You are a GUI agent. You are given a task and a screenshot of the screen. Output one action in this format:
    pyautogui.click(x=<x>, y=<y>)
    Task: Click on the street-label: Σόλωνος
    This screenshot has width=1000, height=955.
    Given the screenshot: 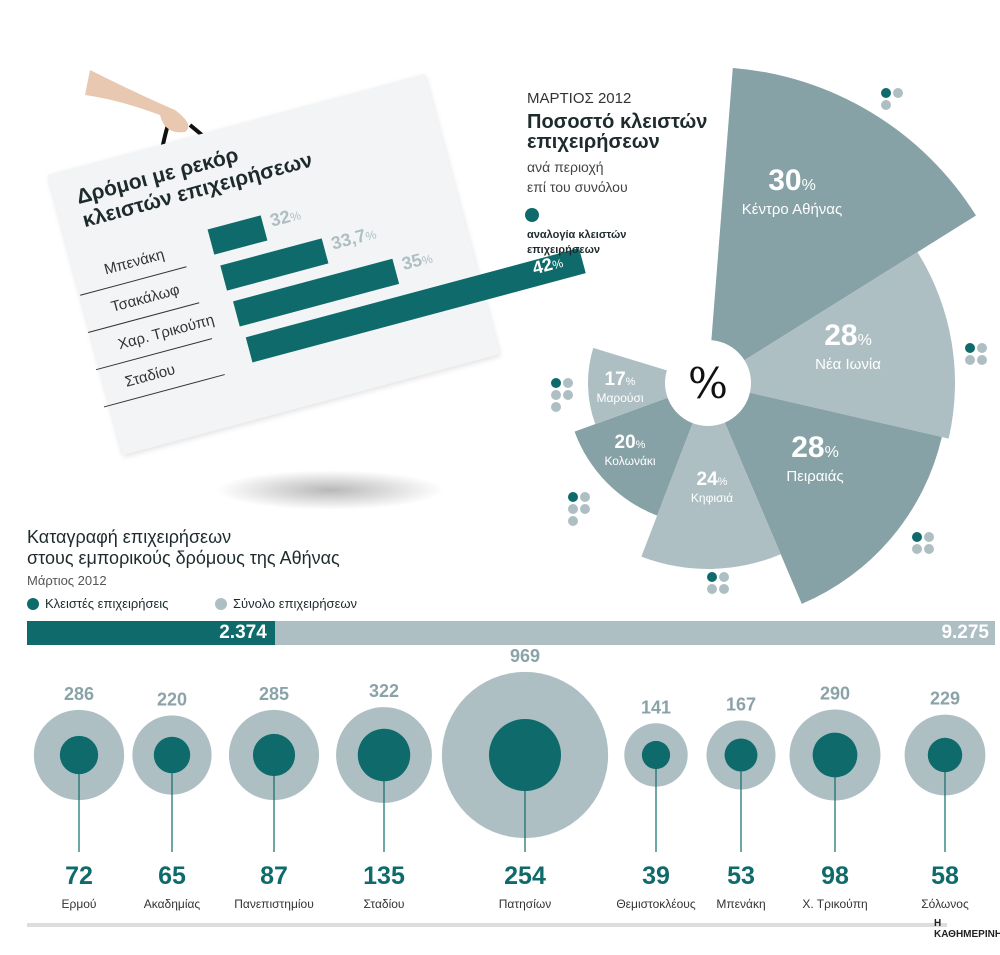 What is the action you would take?
    pyautogui.click(x=945, y=904)
    